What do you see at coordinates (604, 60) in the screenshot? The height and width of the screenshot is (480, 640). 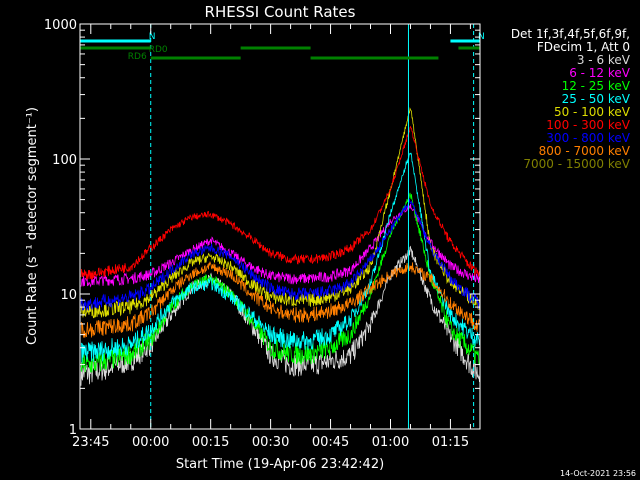 I see `legend-entry-0: 3 - 6 keV` at bounding box center [604, 60].